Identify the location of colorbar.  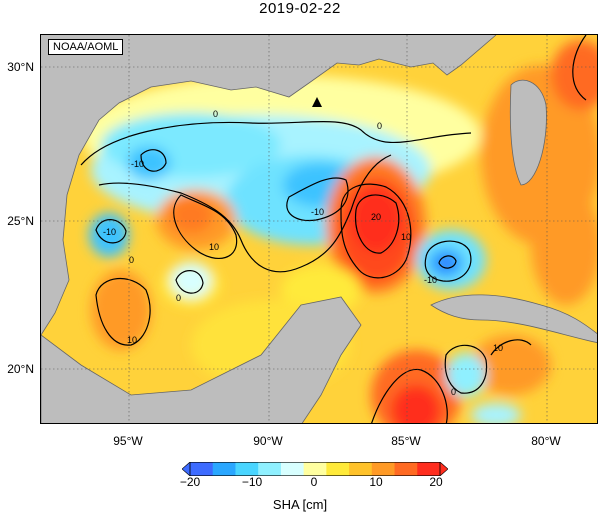
(315, 469).